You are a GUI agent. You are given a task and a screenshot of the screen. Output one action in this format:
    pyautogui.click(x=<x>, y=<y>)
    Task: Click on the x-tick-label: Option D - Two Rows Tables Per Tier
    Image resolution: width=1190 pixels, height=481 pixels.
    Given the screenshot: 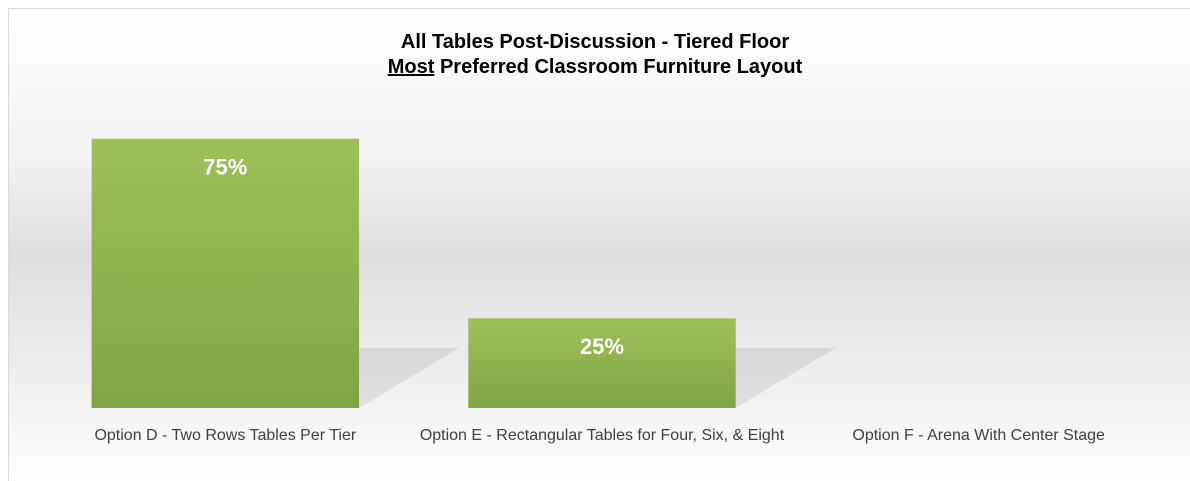 What is the action you would take?
    pyautogui.click(x=225, y=435)
    